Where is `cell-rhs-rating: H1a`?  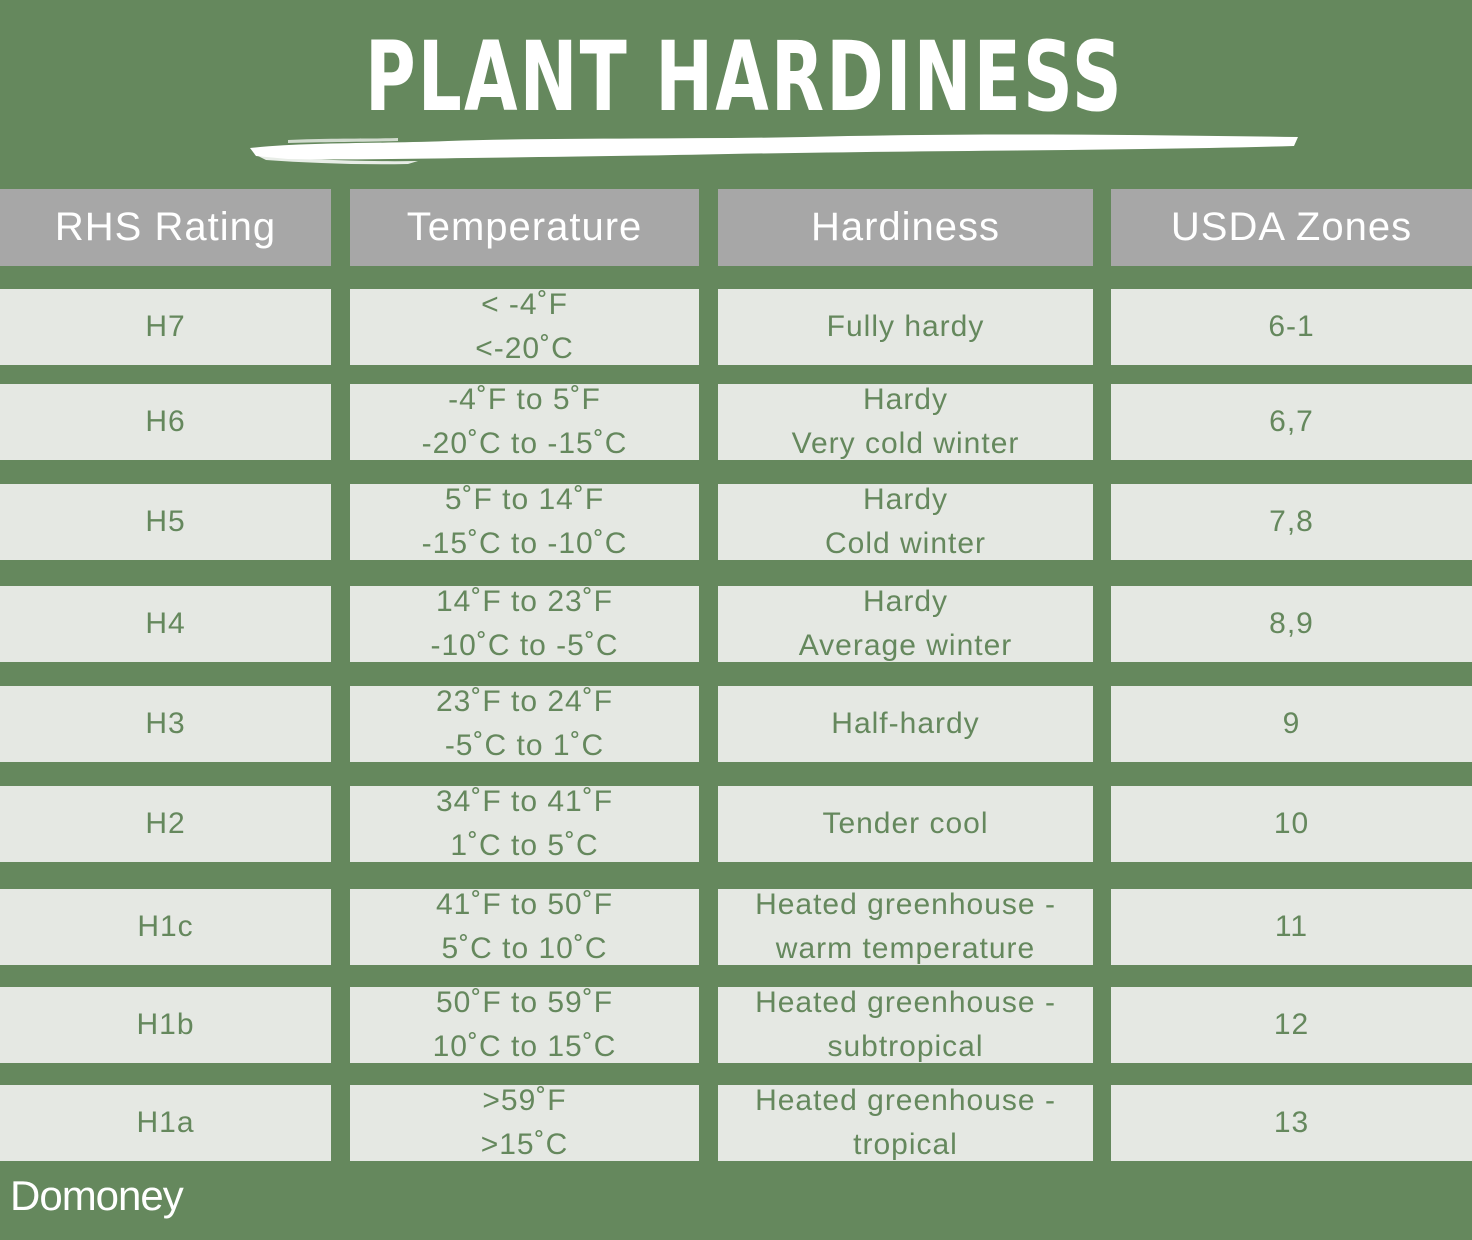 cell-rhs-rating: H1a is located at coordinates (165, 1123).